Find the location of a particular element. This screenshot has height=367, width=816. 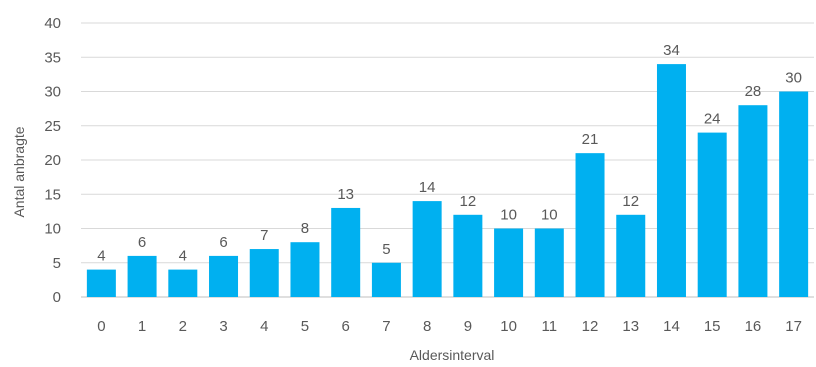

x-tick-label: 16 is located at coordinates (753, 326).